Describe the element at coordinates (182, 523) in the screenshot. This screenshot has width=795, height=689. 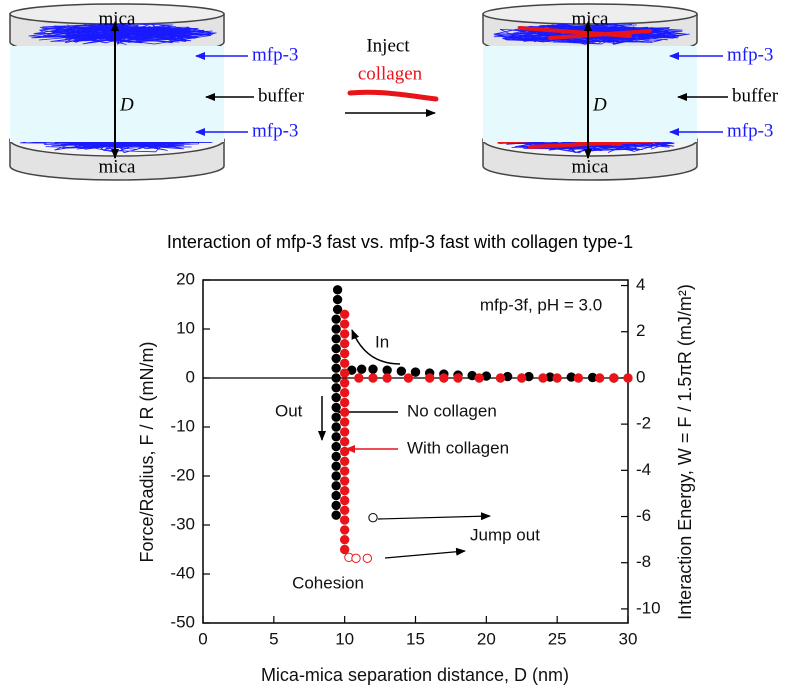
I see `y-tick-label: -30` at that location.